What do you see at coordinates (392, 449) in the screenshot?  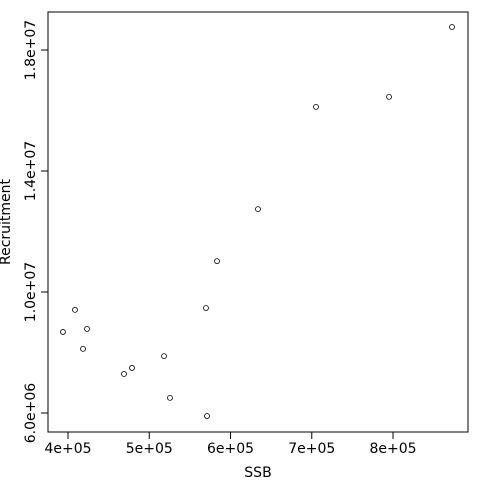 I see `x-tick-label: 8e+05` at bounding box center [392, 449].